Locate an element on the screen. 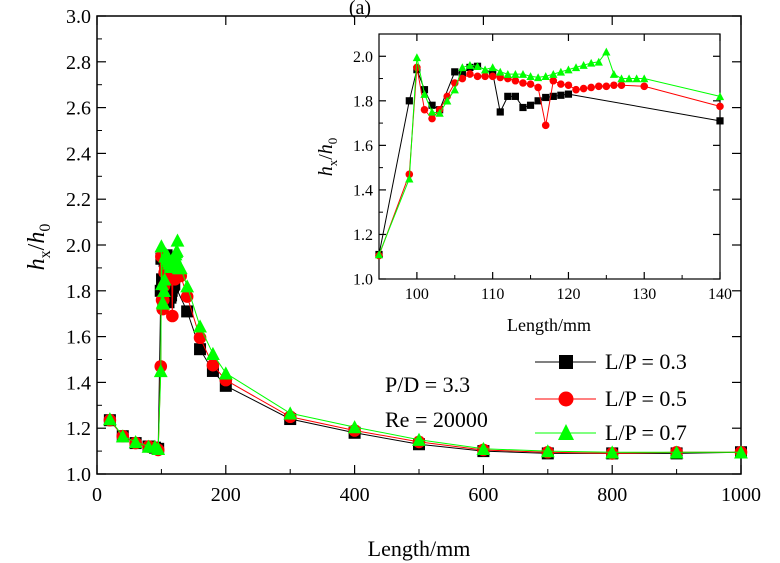 This screenshot has width=780, height=563. annotation-pitch-ratio: P/D = 3.3 is located at coordinates (427, 384).